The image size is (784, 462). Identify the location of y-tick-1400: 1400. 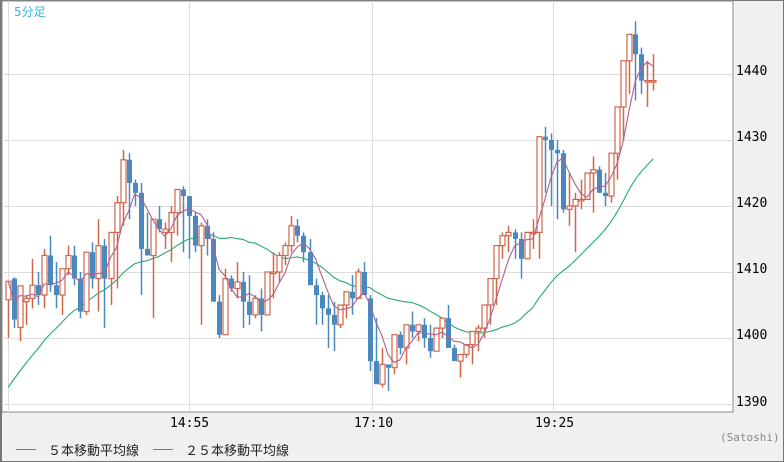
(752, 335).